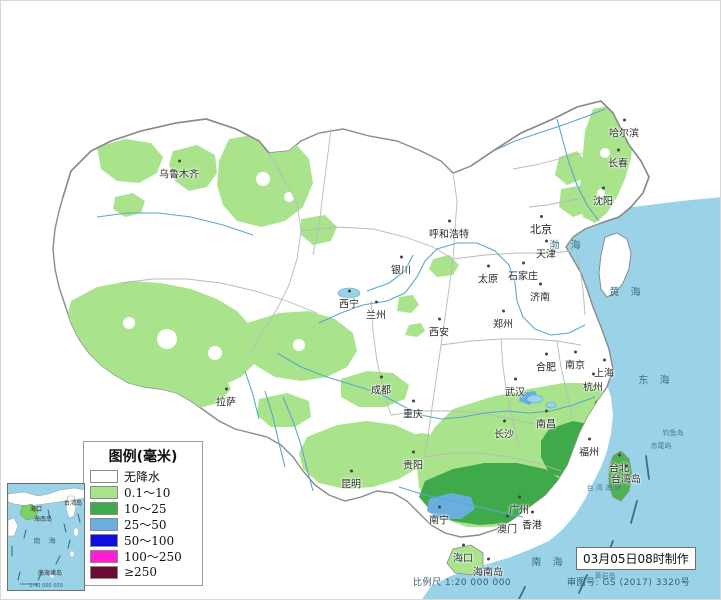  What do you see at coordinates (619, 464) in the screenshot?
I see `city-label: 台北` at bounding box center [619, 464].